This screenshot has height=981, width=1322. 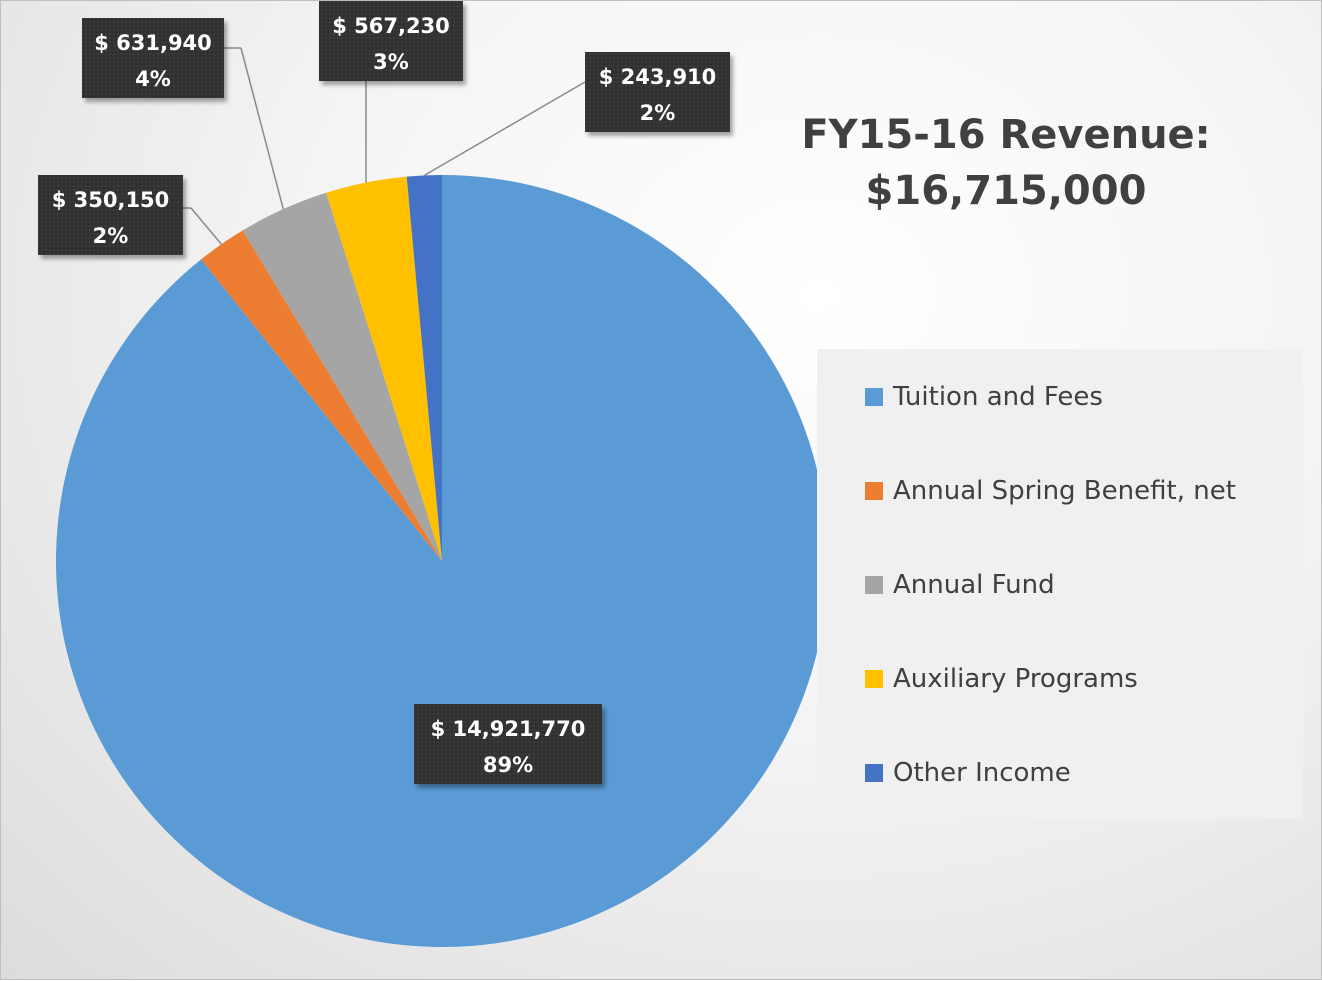 I want to click on data-label-annual-fund: $ 631,940 4%, so click(x=153, y=58).